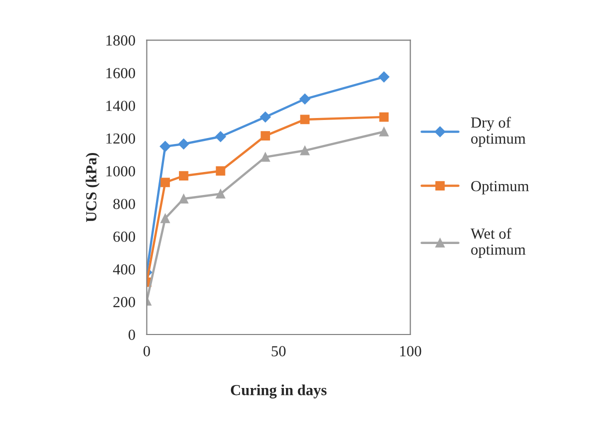 This screenshot has height=446, width=599. Describe the element at coordinates (498, 243) in the screenshot. I see `legend-label: Wet of optimum` at that location.